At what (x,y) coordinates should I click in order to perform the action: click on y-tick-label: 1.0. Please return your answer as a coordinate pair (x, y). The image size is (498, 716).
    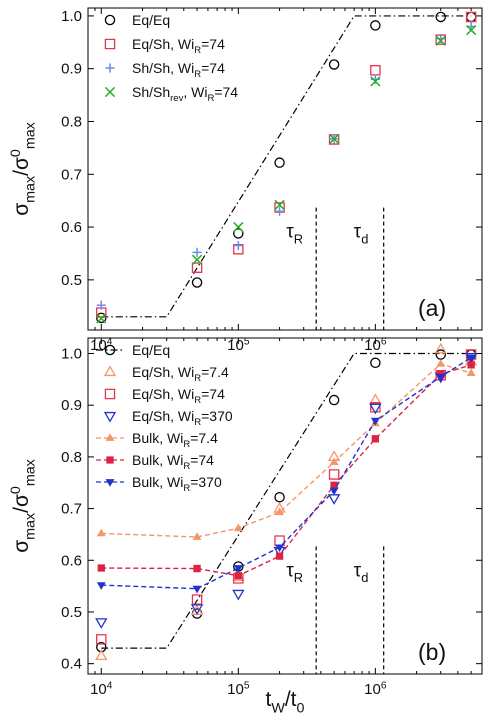
    Looking at the image, I should click on (71, 16).